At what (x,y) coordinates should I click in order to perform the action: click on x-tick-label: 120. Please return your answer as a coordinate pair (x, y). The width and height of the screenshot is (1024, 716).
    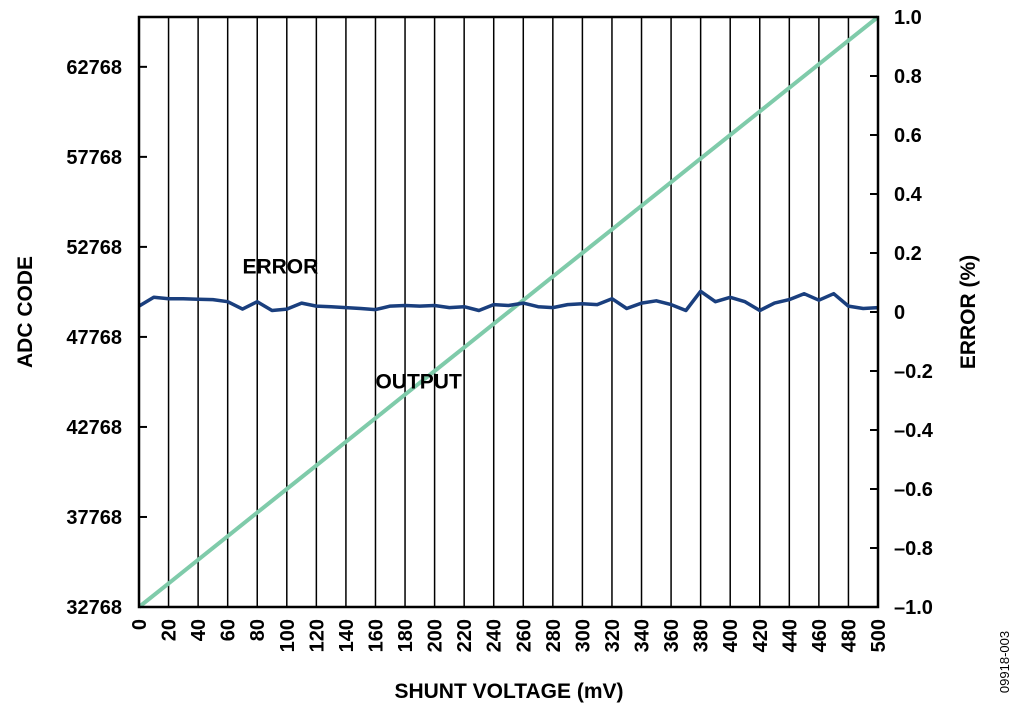
    Looking at the image, I should click on (317, 635).